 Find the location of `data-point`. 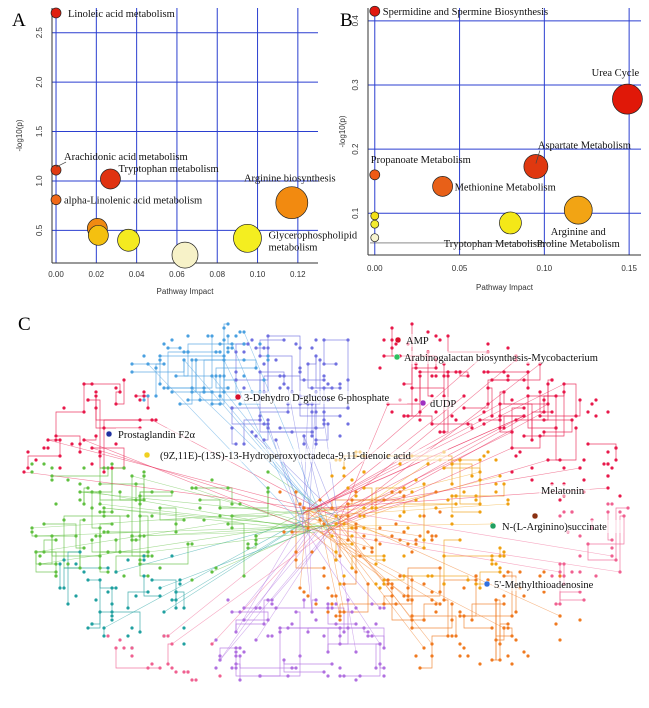

data-point is located at coordinates (375, 175).